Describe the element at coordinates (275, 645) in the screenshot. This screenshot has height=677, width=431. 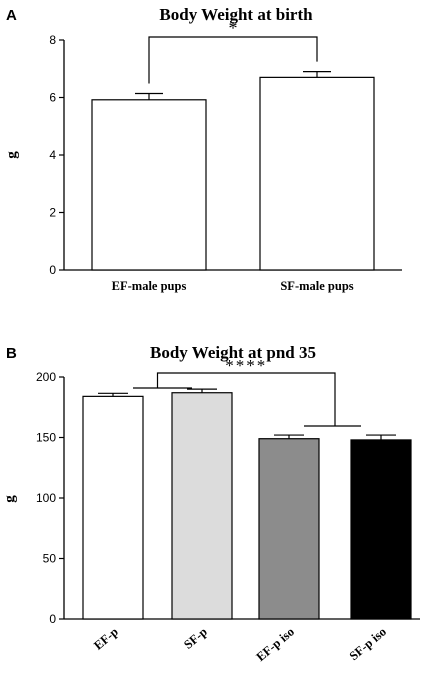
I see `panel-b-x-tick-label: EF-p iso` at that location.